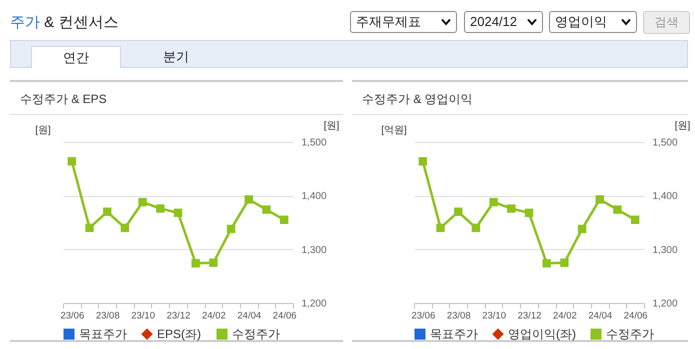 The image size is (695, 349). I want to click on legend-label: EPS(좌), so click(179, 334).